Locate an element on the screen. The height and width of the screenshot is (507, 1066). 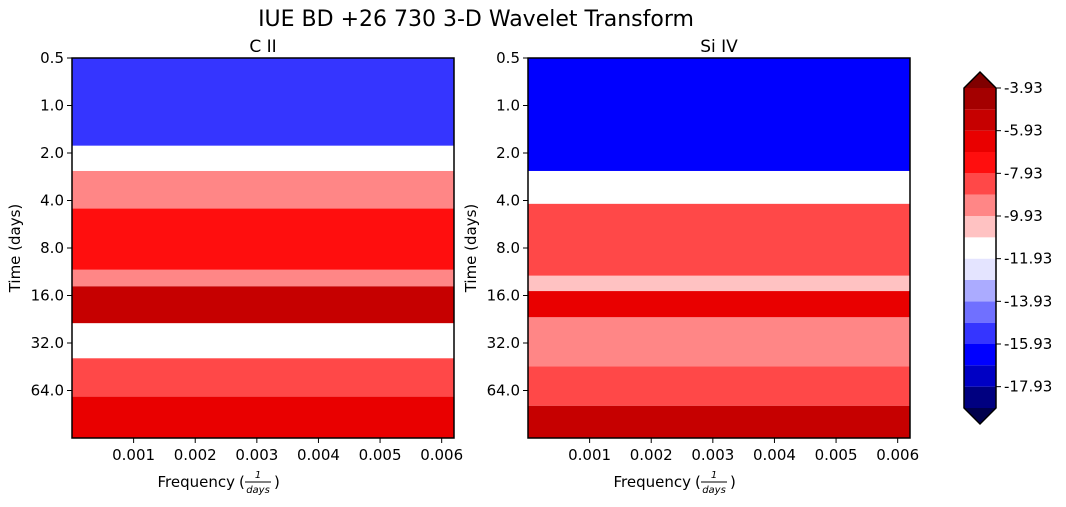
colorbar-tick-label: -3.93 is located at coordinates (1023, 88).